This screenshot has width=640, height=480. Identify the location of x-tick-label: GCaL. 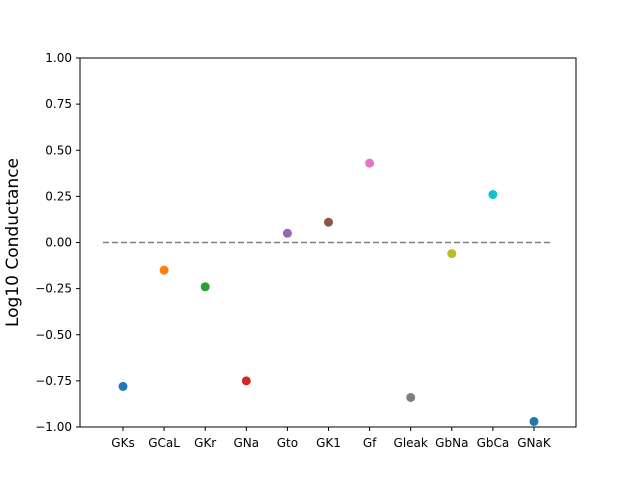
(164, 443).